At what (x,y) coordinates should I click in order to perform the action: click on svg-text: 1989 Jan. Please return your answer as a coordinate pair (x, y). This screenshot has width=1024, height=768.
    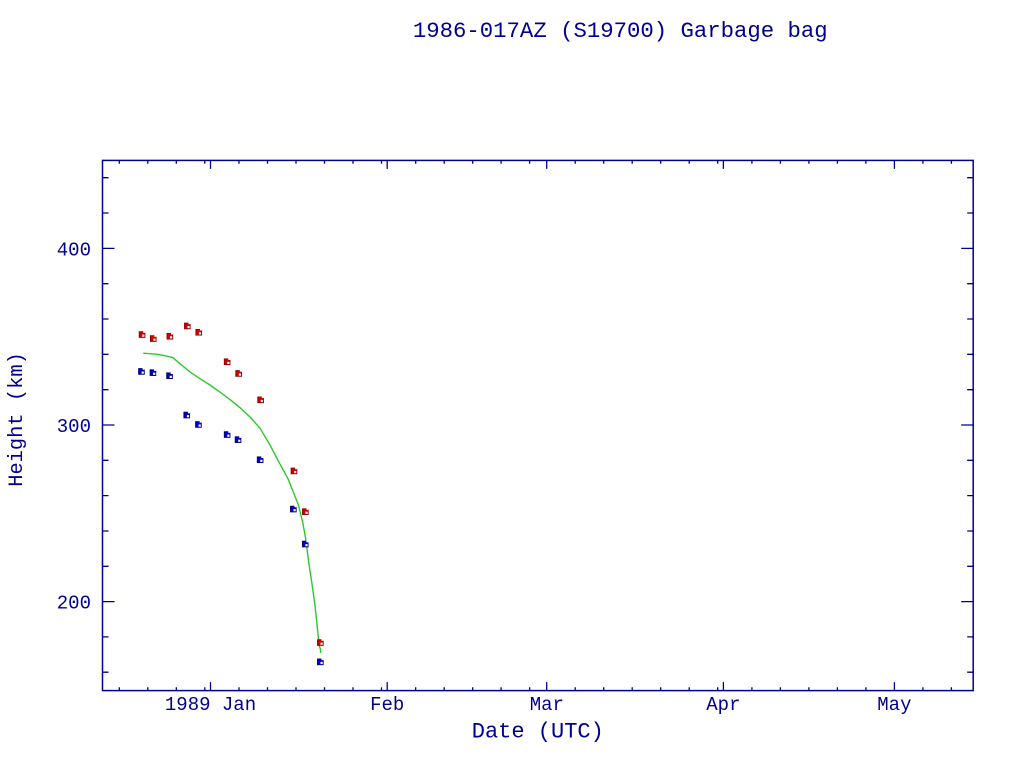
    Looking at the image, I should click on (210, 705).